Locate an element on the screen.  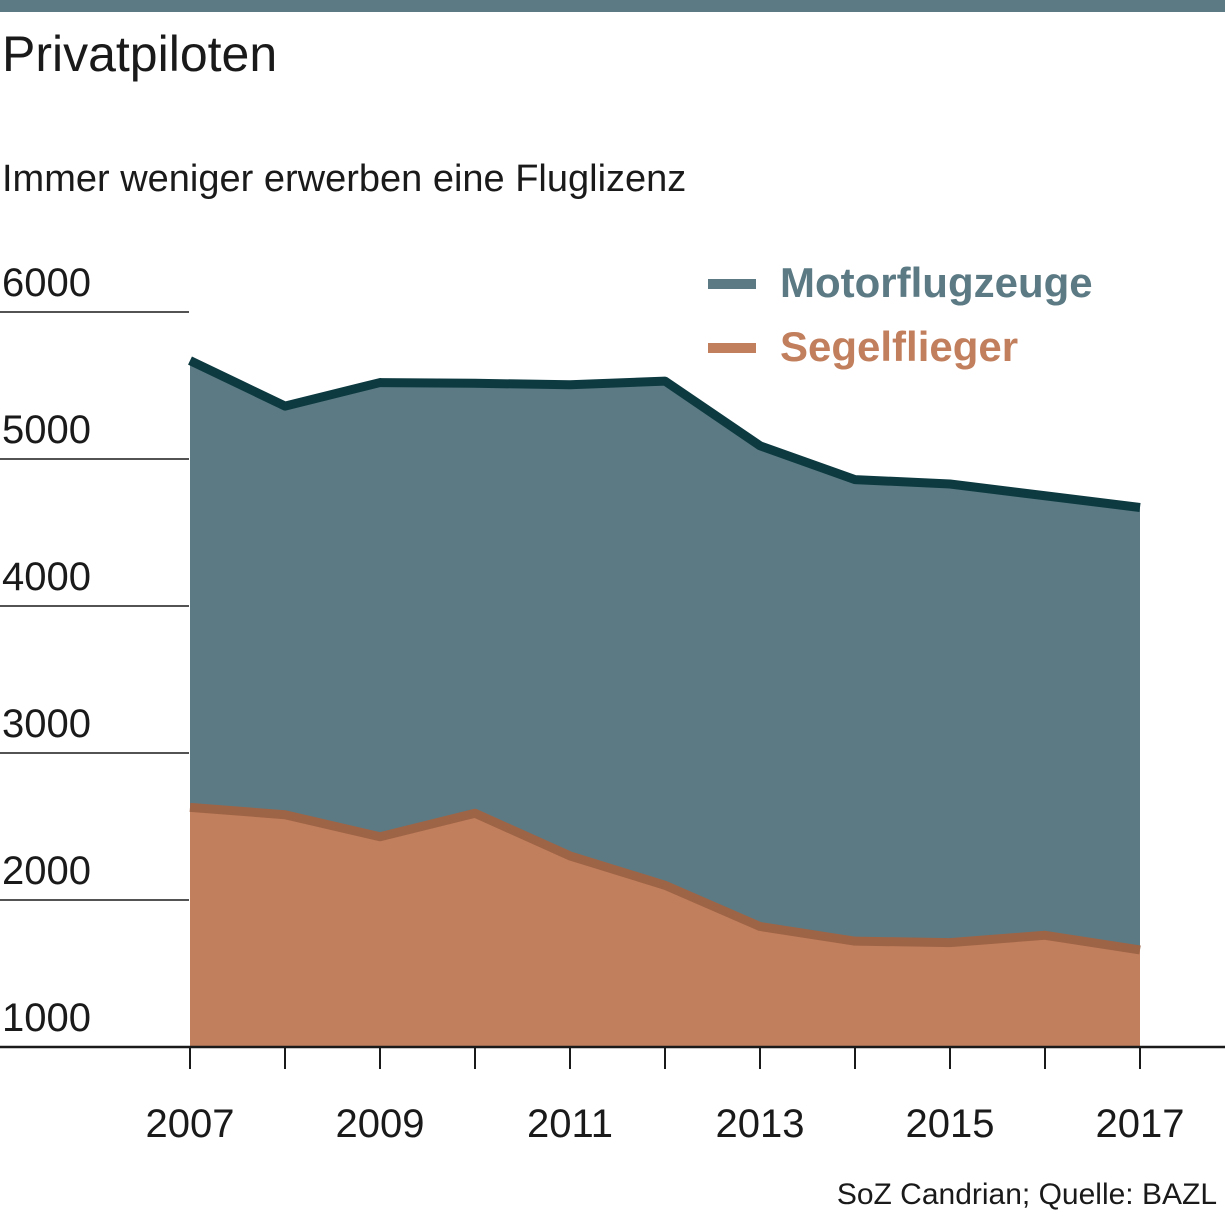
y-tick-label-6000: 6000 is located at coordinates (46, 283).